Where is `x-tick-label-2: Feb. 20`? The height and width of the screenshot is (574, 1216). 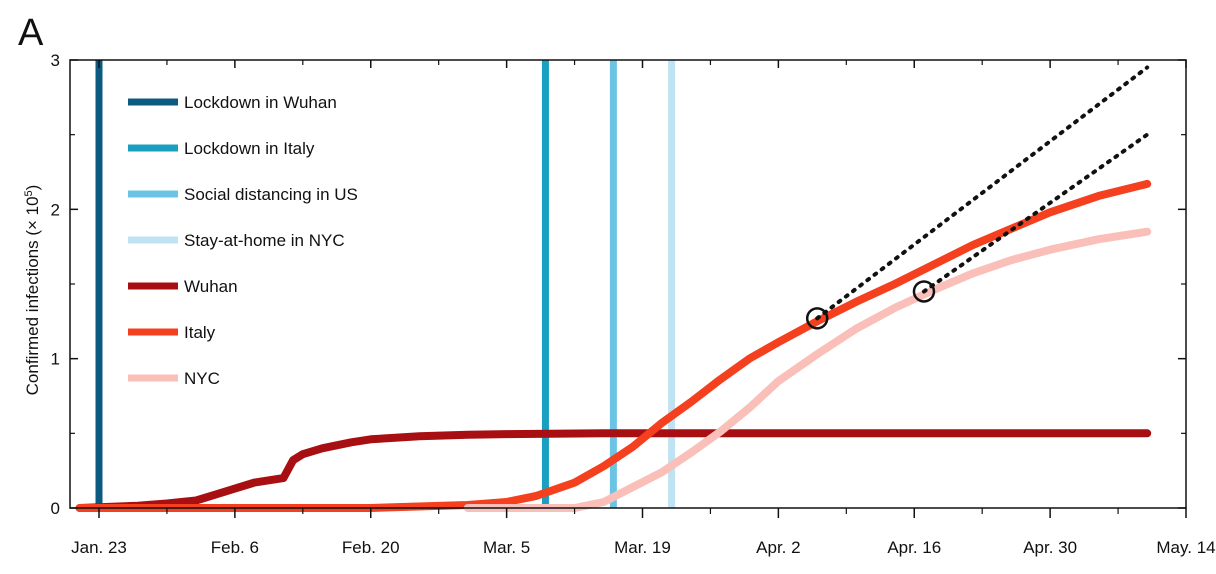 x-tick-label-2: Feb. 20 is located at coordinates (371, 547).